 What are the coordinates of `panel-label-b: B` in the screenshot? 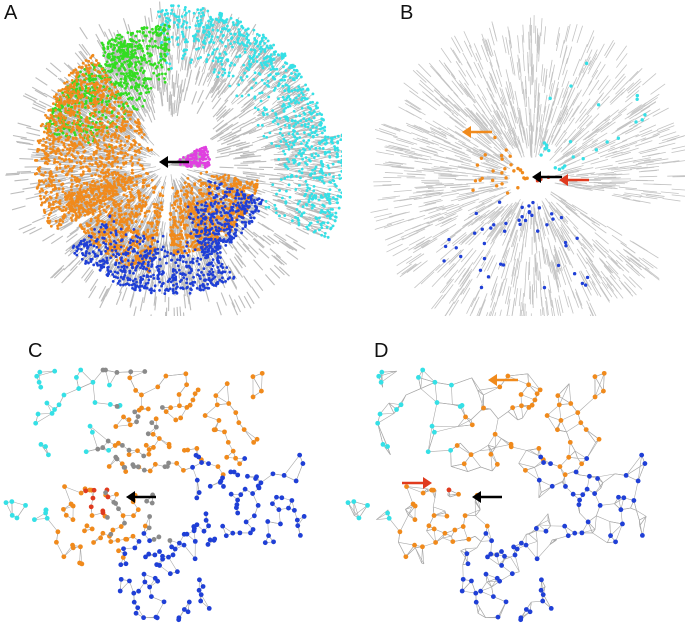 It's located at (407, 13).